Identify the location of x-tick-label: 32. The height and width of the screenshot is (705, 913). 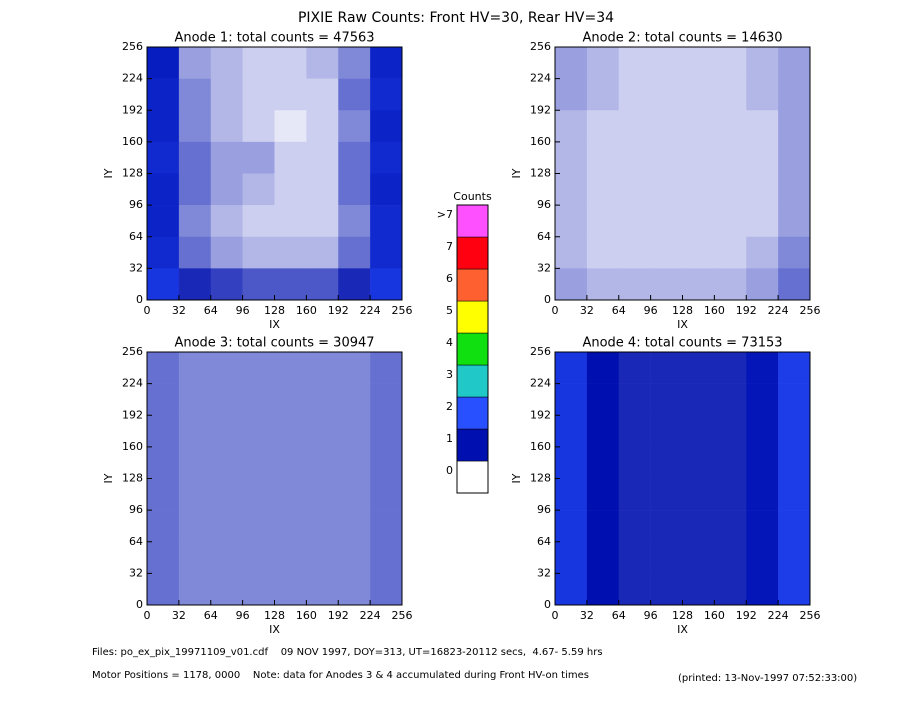
(179, 310).